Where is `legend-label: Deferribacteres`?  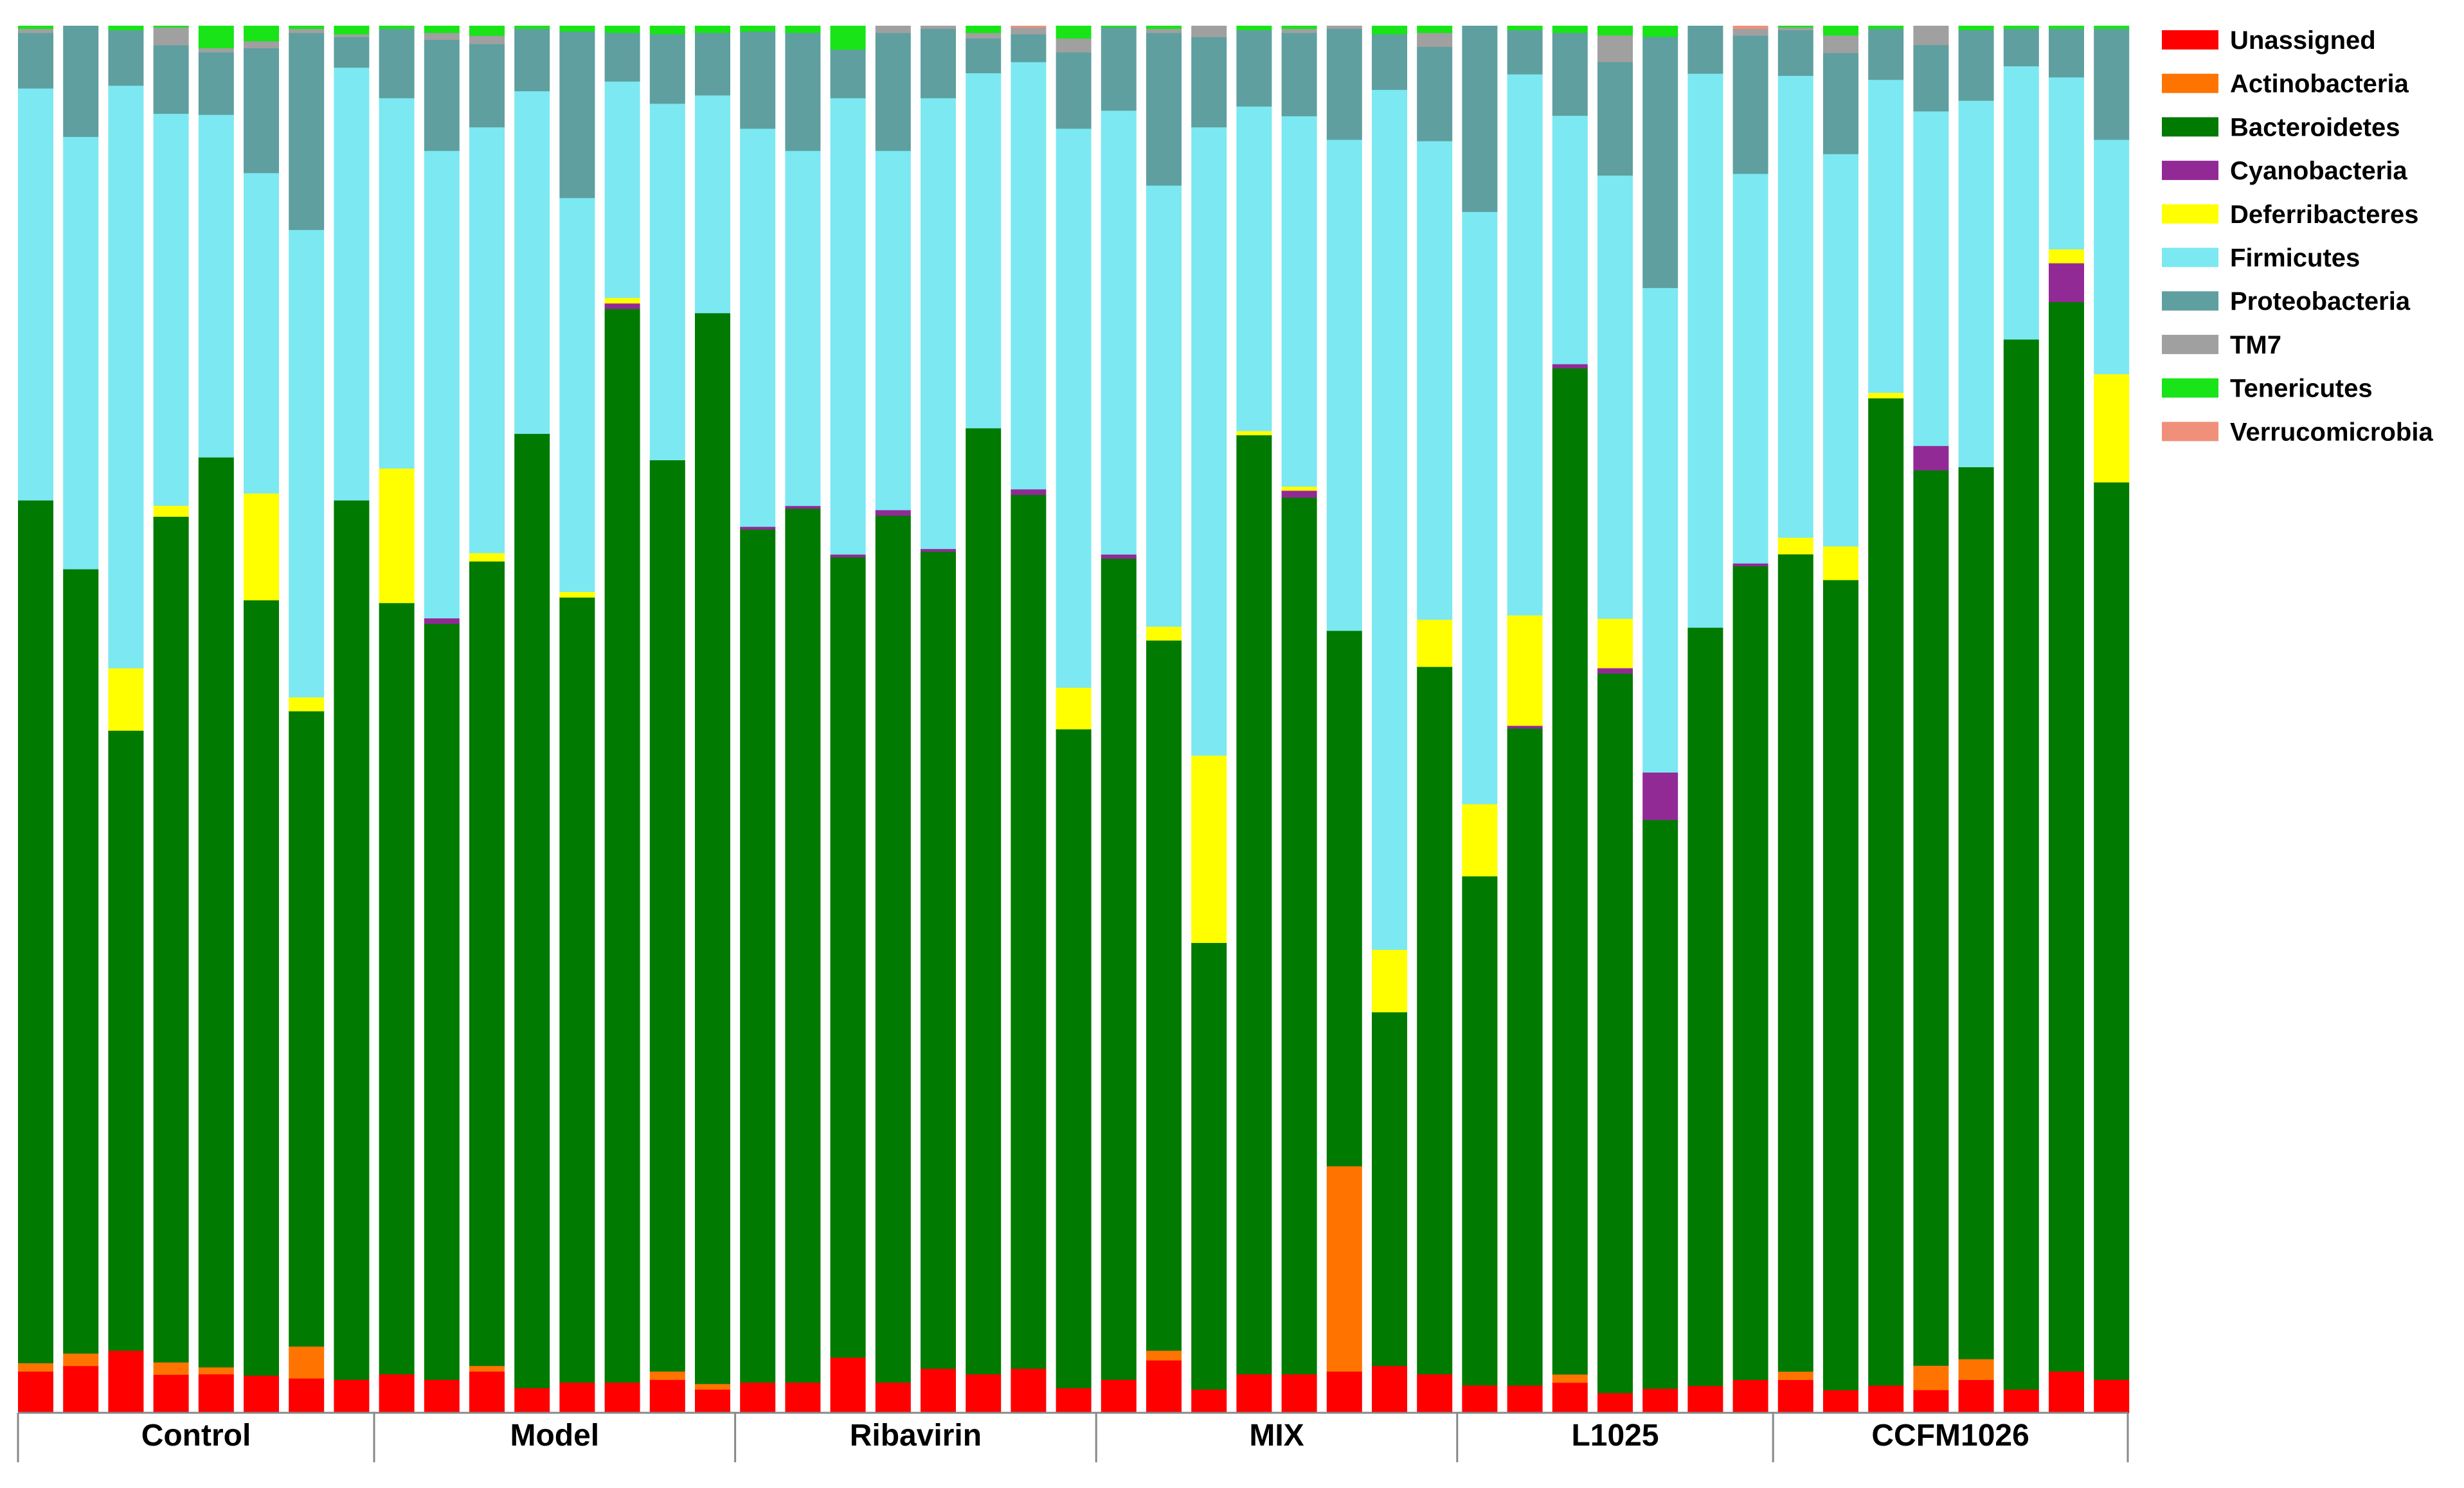 legend-label: Deferribacteres is located at coordinates (2324, 215).